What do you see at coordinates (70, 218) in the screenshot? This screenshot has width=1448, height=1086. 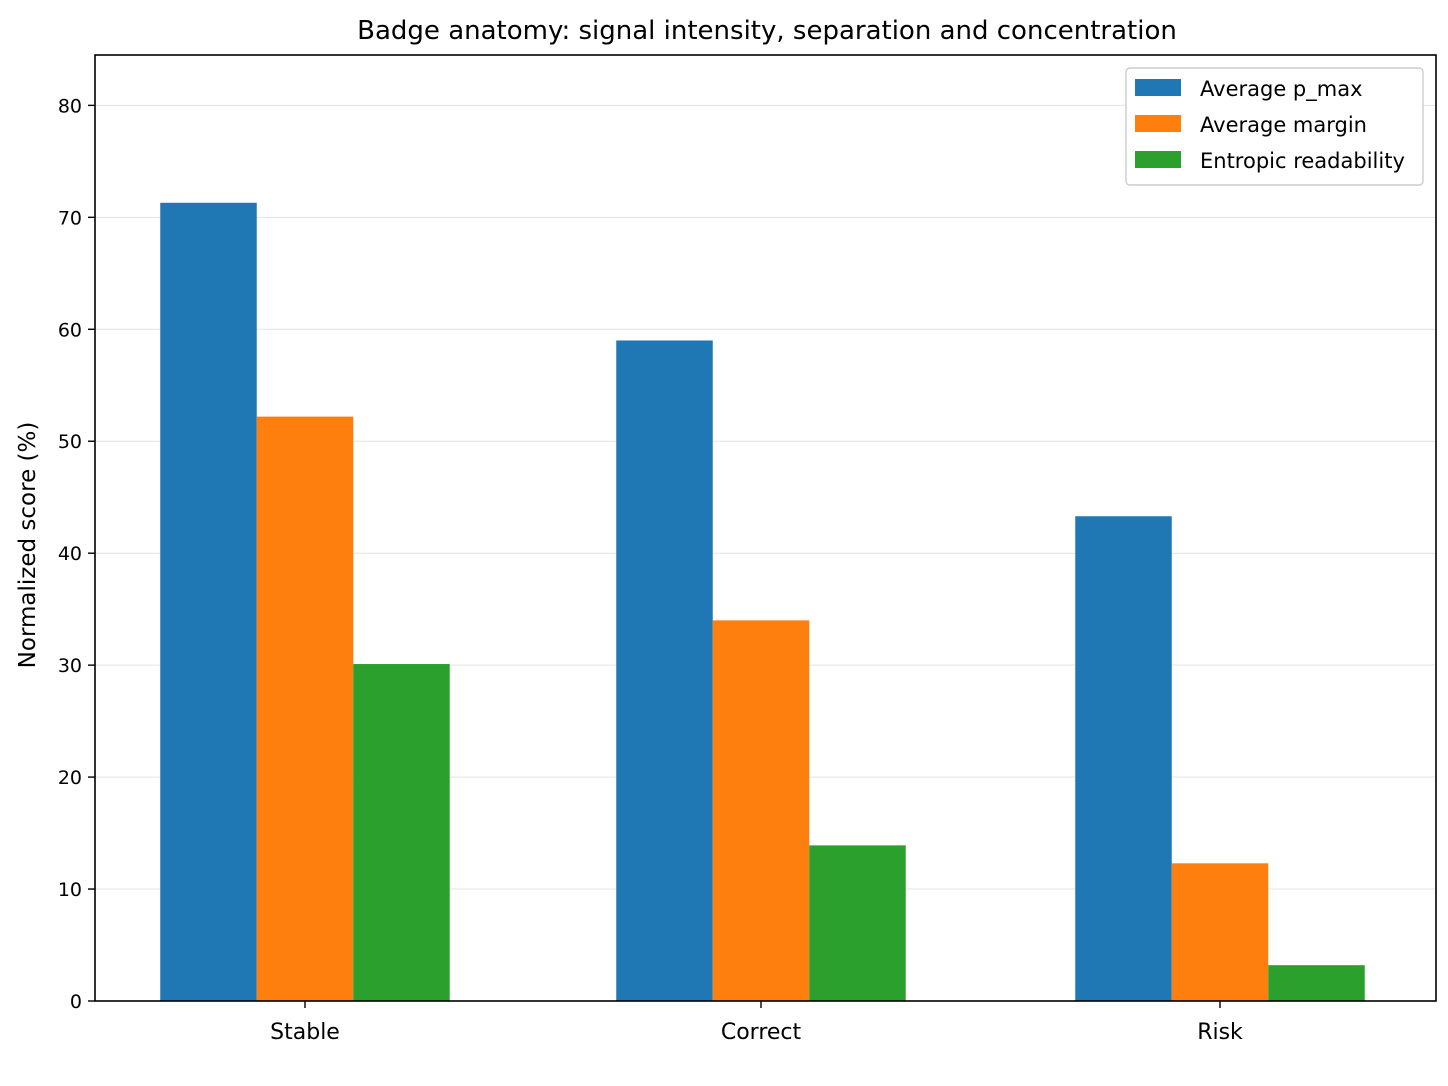 I see `y-tick-label: 70` at bounding box center [70, 218].